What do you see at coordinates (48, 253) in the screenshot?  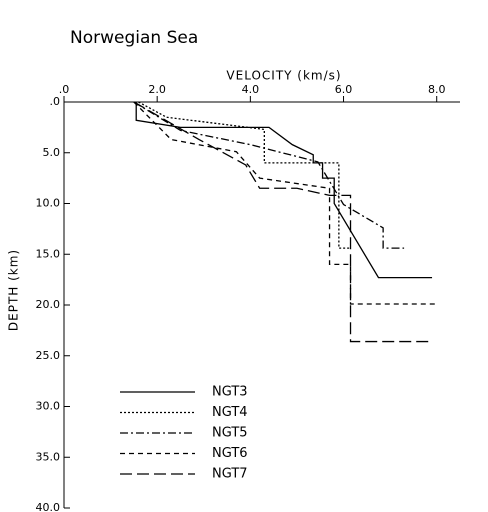 I see `y-tick-label: 15.0` at bounding box center [48, 253].